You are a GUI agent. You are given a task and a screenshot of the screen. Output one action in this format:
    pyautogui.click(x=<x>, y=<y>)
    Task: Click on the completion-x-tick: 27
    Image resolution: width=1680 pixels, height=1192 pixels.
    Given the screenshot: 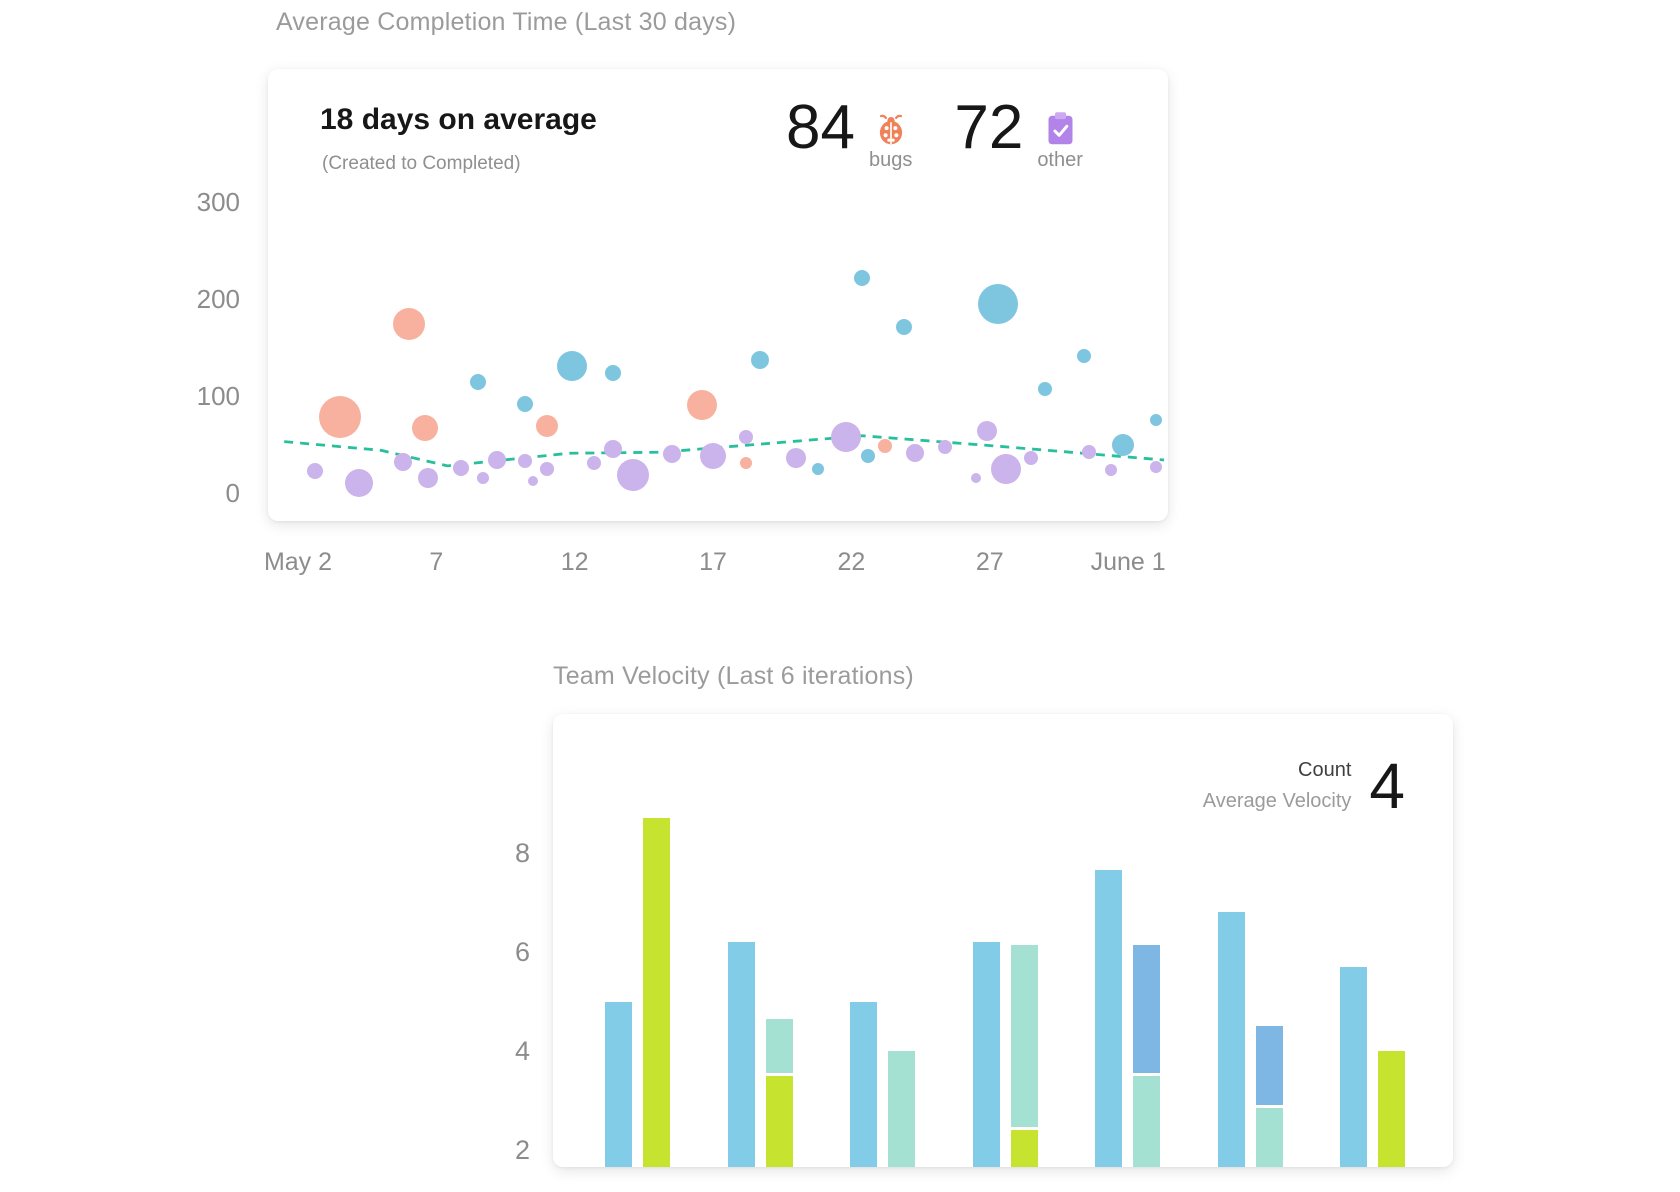 What is the action you would take?
    pyautogui.click(x=989, y=562)
    